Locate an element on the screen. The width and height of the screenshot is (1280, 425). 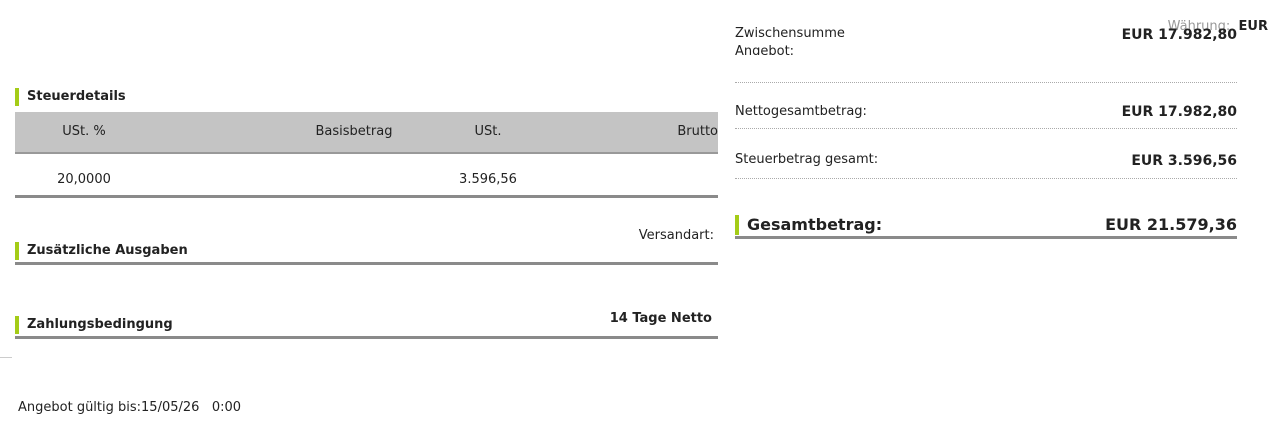
currency-label: Währung: is located at coordinates (1199, 26).